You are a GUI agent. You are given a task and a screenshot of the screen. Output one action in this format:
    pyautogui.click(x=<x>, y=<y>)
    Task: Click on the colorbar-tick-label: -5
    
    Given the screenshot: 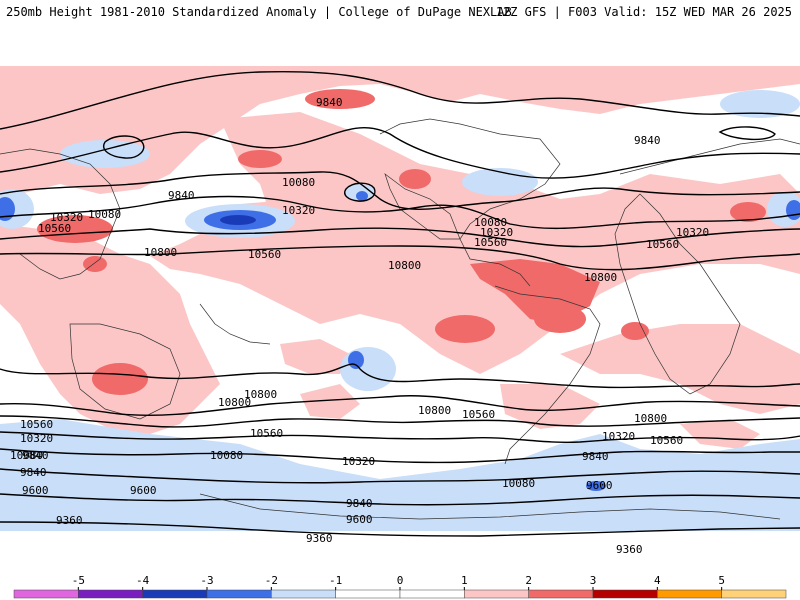 What is the action you would take?
    pyautogui.click(x=78, y=580)
    